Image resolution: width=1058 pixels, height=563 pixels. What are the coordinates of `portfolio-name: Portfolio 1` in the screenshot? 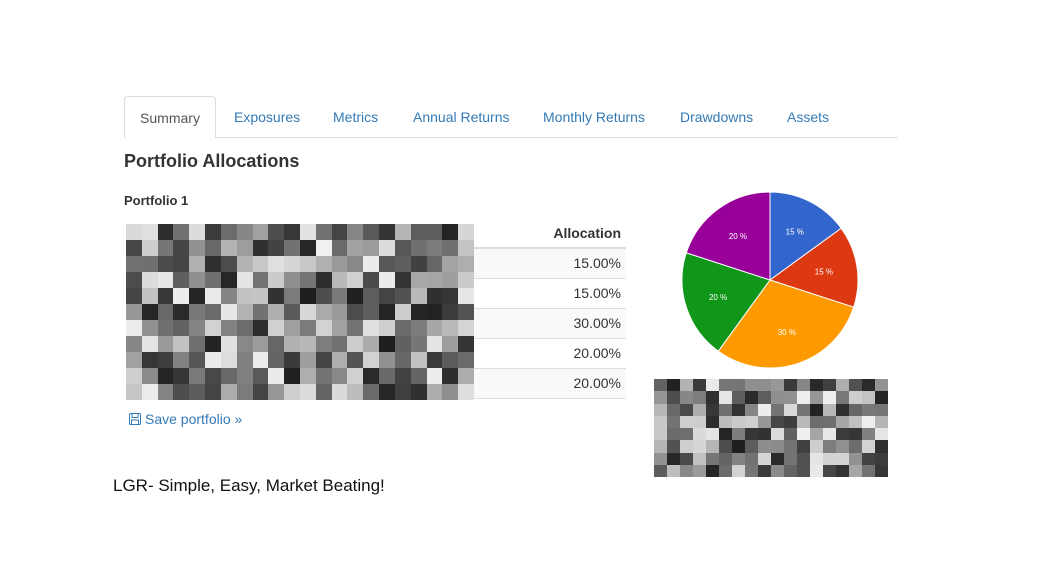 It's located at (156, 200).